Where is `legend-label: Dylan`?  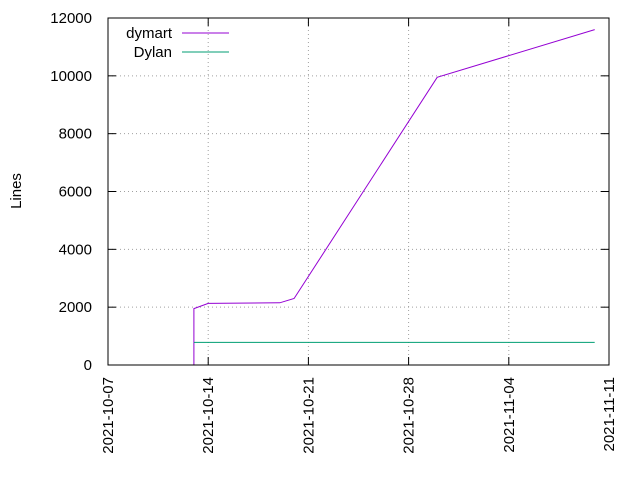
legend-label: Dylan is located at coordinates (153, 52).